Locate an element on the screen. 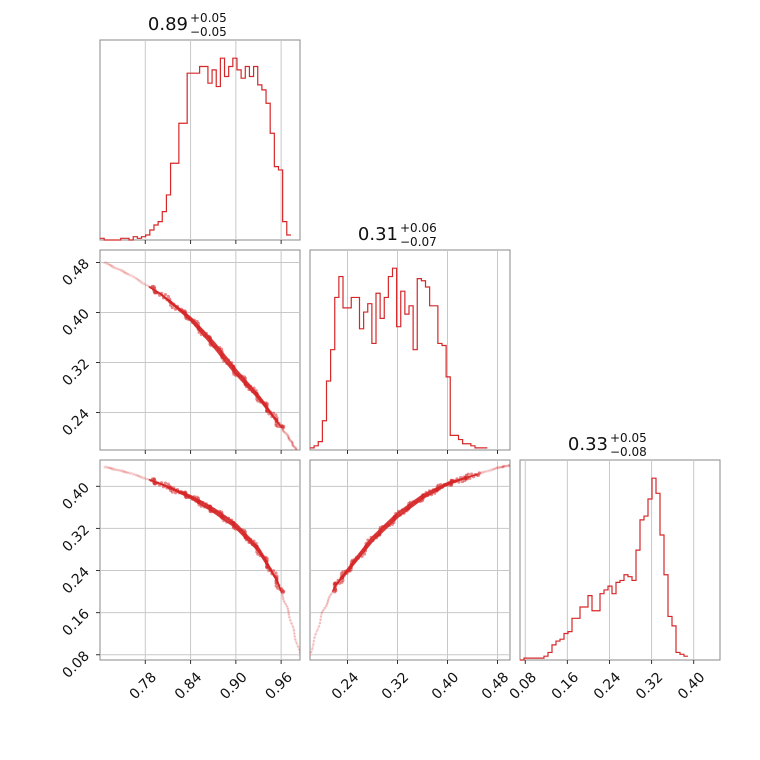 This screenshot has width=760, height=760. panel-frame is located at coordinates (410, 560).